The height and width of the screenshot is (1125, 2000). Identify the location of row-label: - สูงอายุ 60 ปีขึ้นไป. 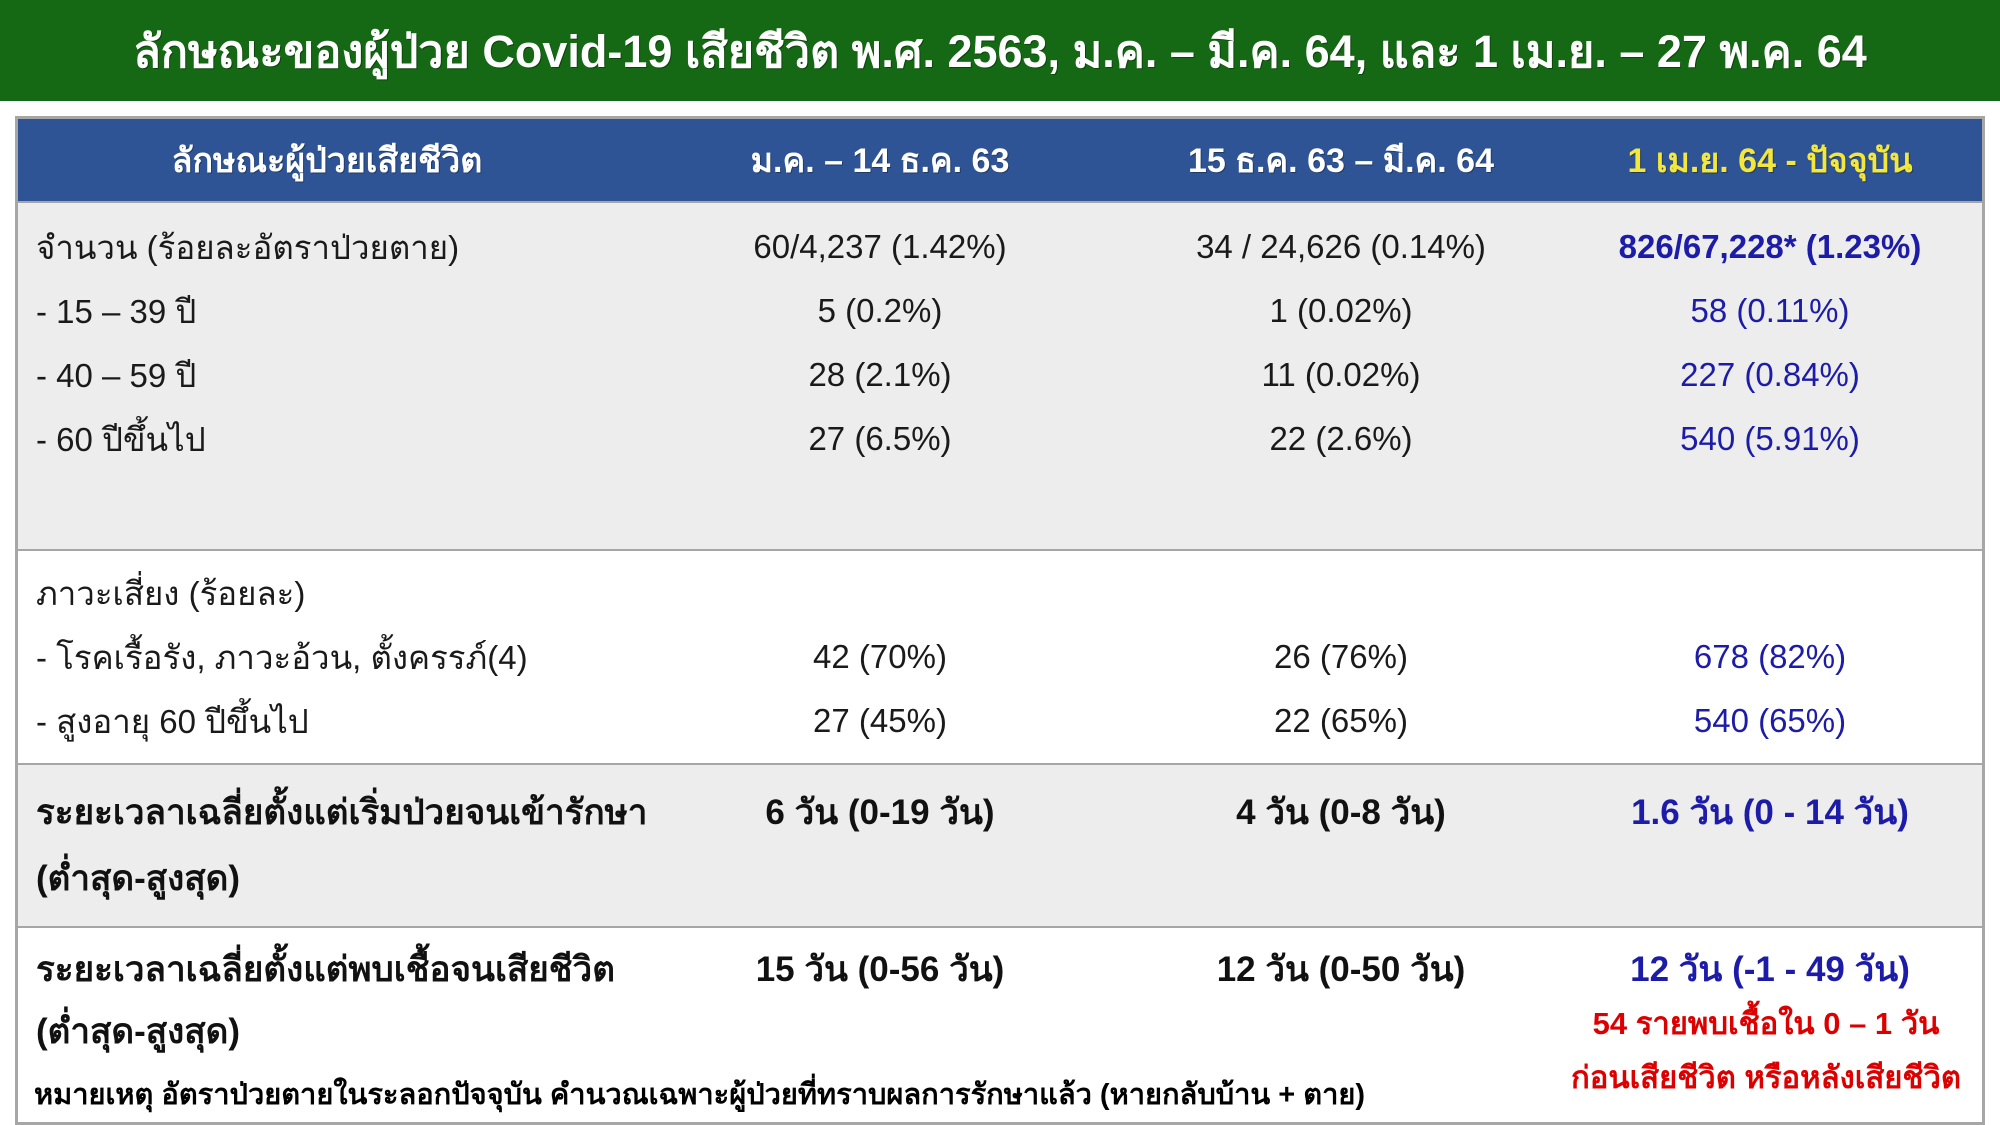
(172, 721).